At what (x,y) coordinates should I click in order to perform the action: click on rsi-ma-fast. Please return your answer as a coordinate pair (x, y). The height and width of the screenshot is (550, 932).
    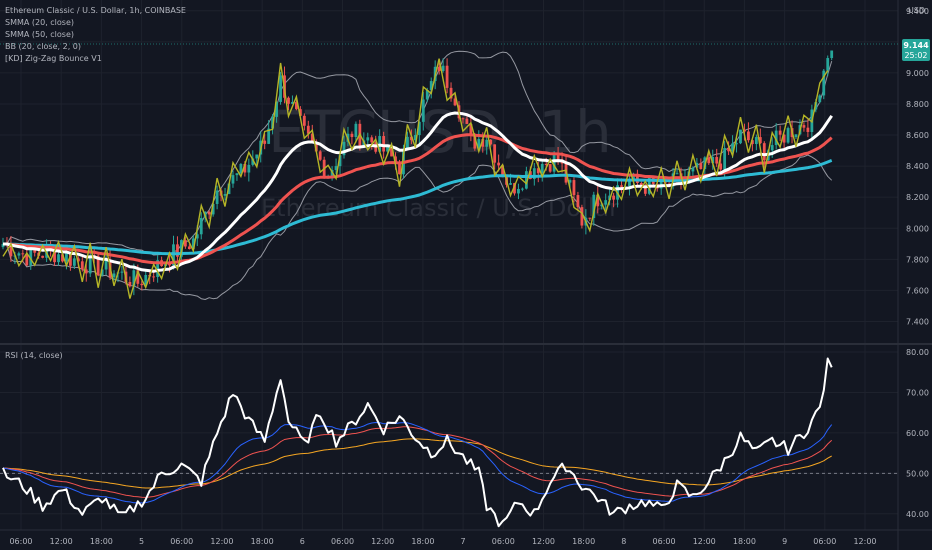
    Looking at the image, I should click on (417, 463).